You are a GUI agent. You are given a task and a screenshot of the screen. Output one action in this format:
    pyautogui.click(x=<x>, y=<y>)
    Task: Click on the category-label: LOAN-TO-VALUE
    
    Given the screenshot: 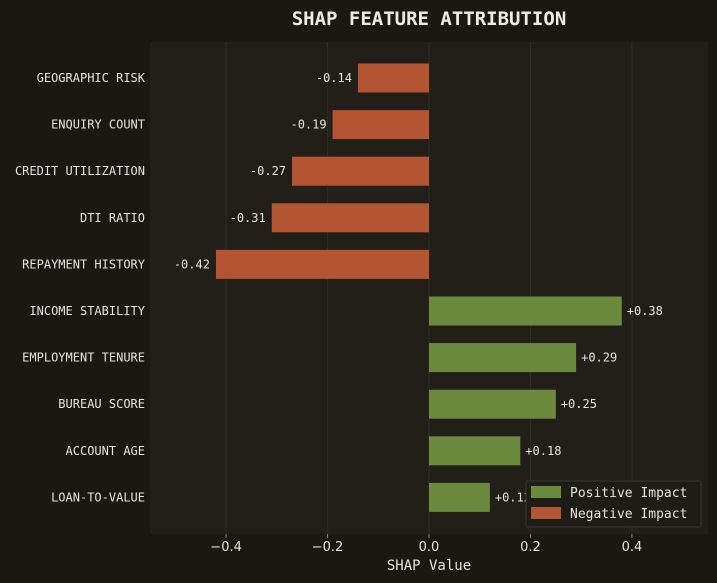 What is the action you would take?
    pyautogui.click(x=98, y=497)
    